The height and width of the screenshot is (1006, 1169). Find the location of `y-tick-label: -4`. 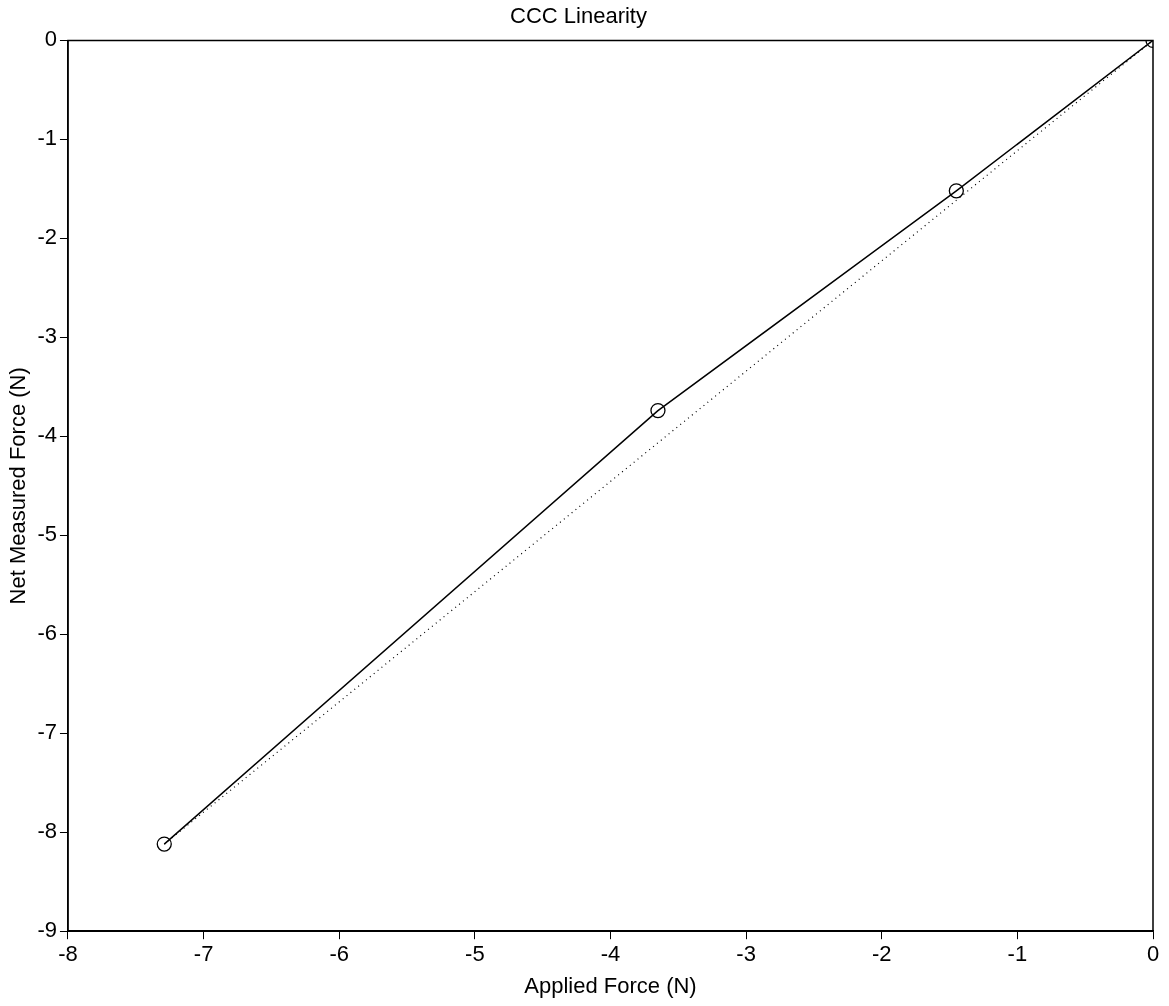

y-tick-label: -4 is located at coordinates (47, 435).